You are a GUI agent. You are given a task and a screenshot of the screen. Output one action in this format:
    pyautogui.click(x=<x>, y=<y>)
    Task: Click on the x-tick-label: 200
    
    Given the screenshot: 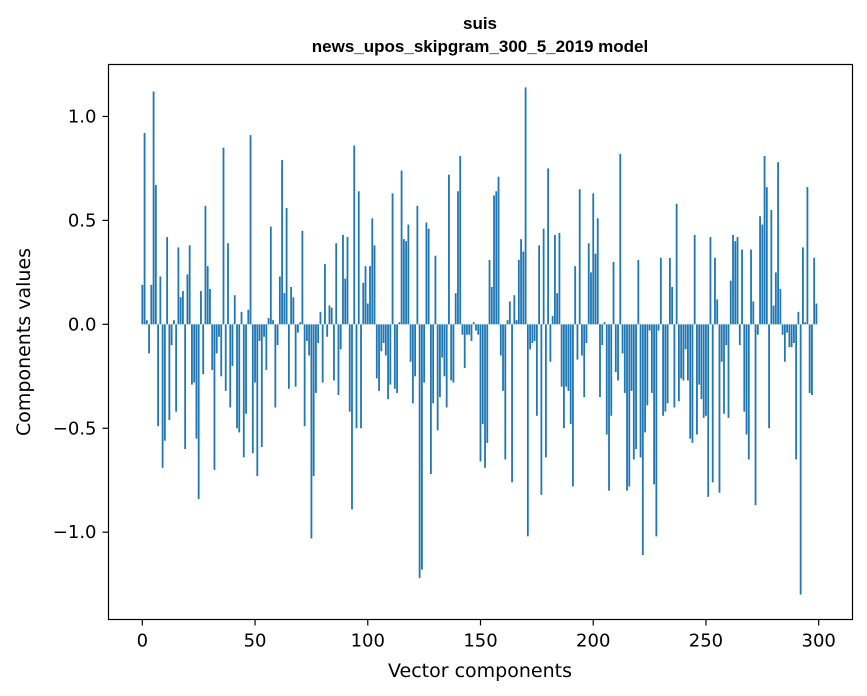 What is the action you would take?
    pyautogui.click(x=593, y=641)
    